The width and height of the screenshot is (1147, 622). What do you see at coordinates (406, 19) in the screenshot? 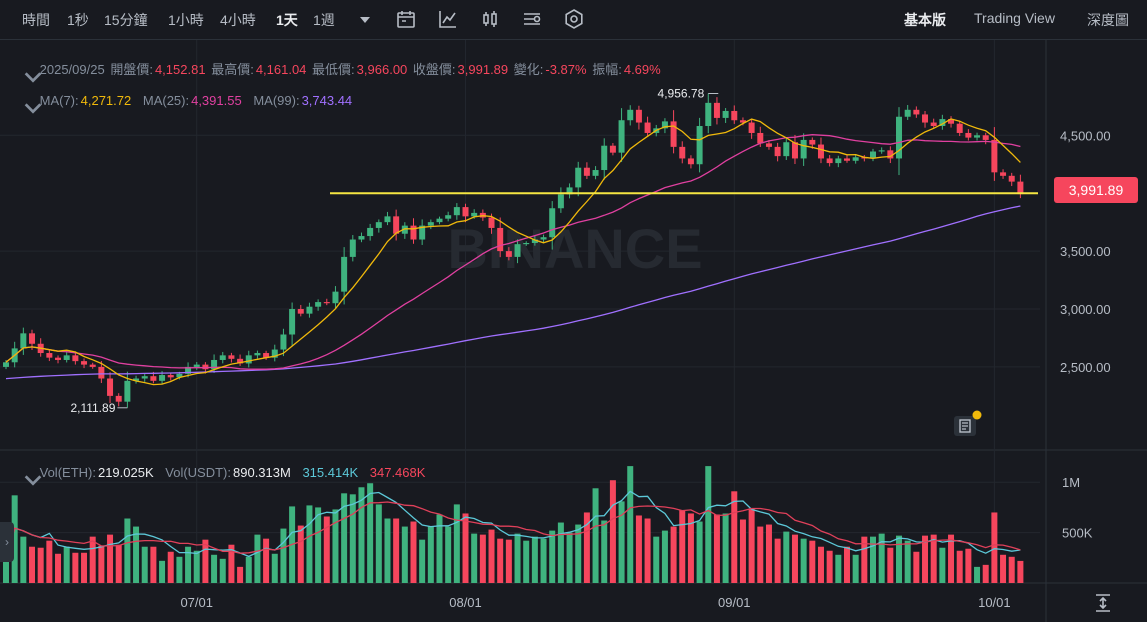
I see `calendar-icon` at bounding box center [406, 19].